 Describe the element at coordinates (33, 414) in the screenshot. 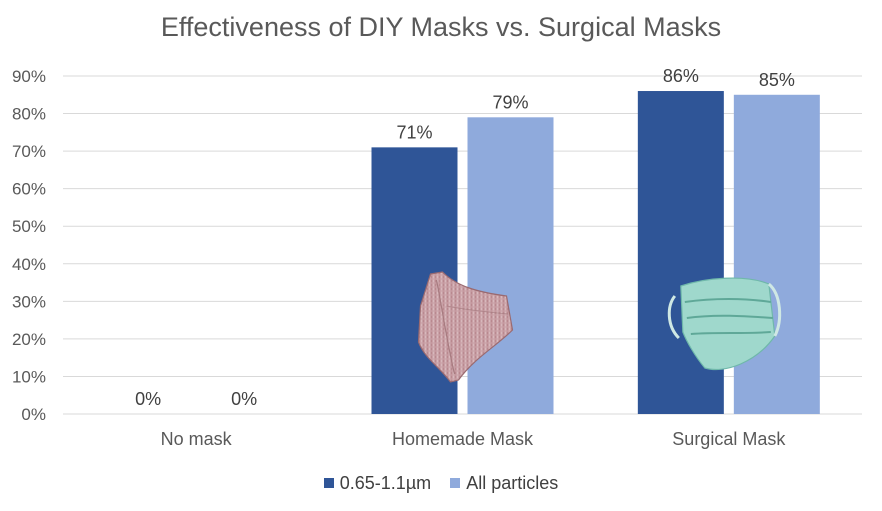

I see `y-tick-label: 0%` at that location.